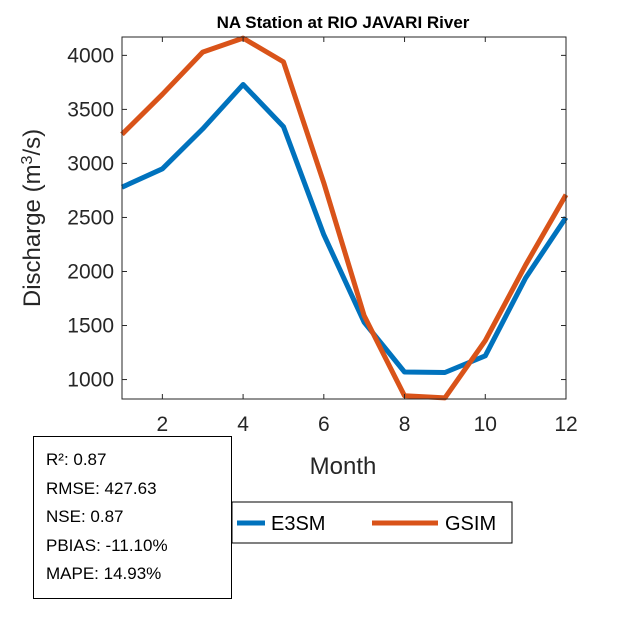 This screenshot has width=625, height=625. I want to click on x-tick-label: 12, so click(565, 424).